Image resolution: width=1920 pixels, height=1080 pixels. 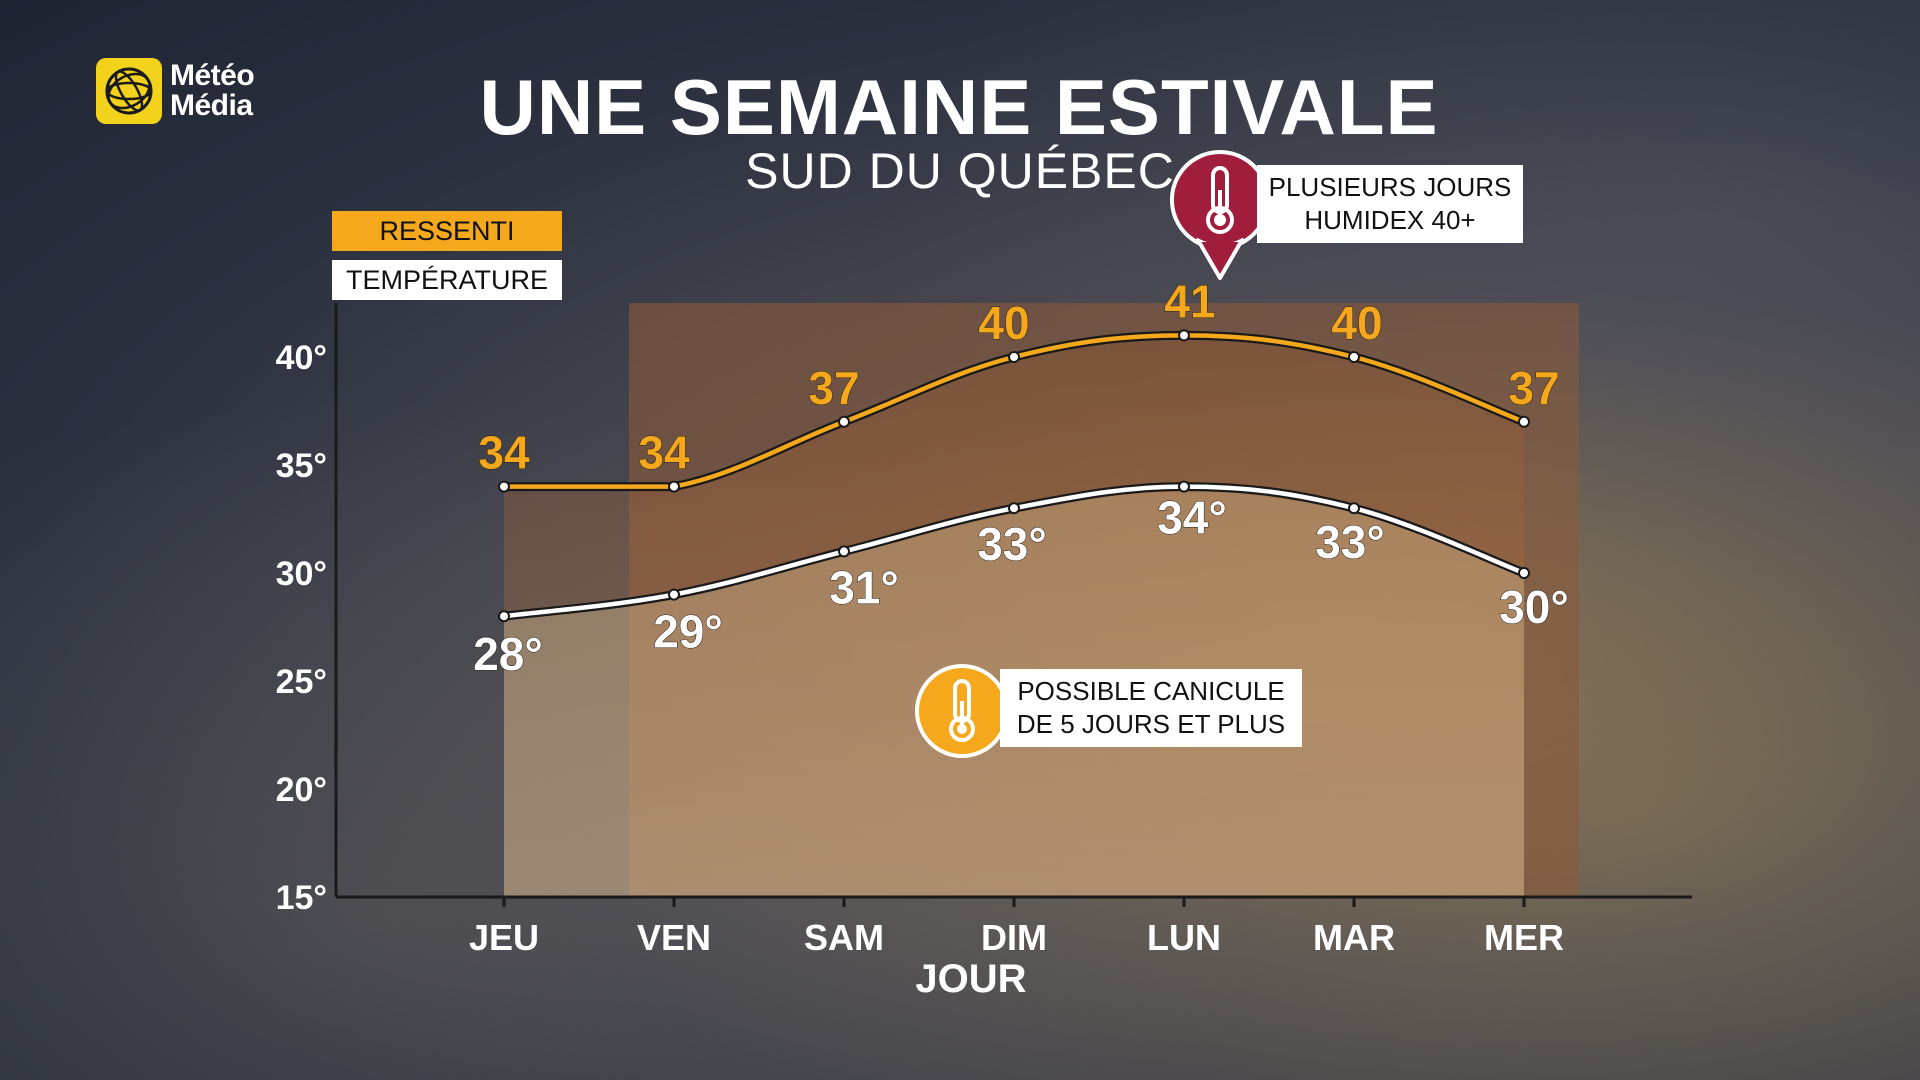 What do you see at coordinates (301, 574) in the screenshot?
I see `y-tick-label: 30°` at bounding box center [301, 574].